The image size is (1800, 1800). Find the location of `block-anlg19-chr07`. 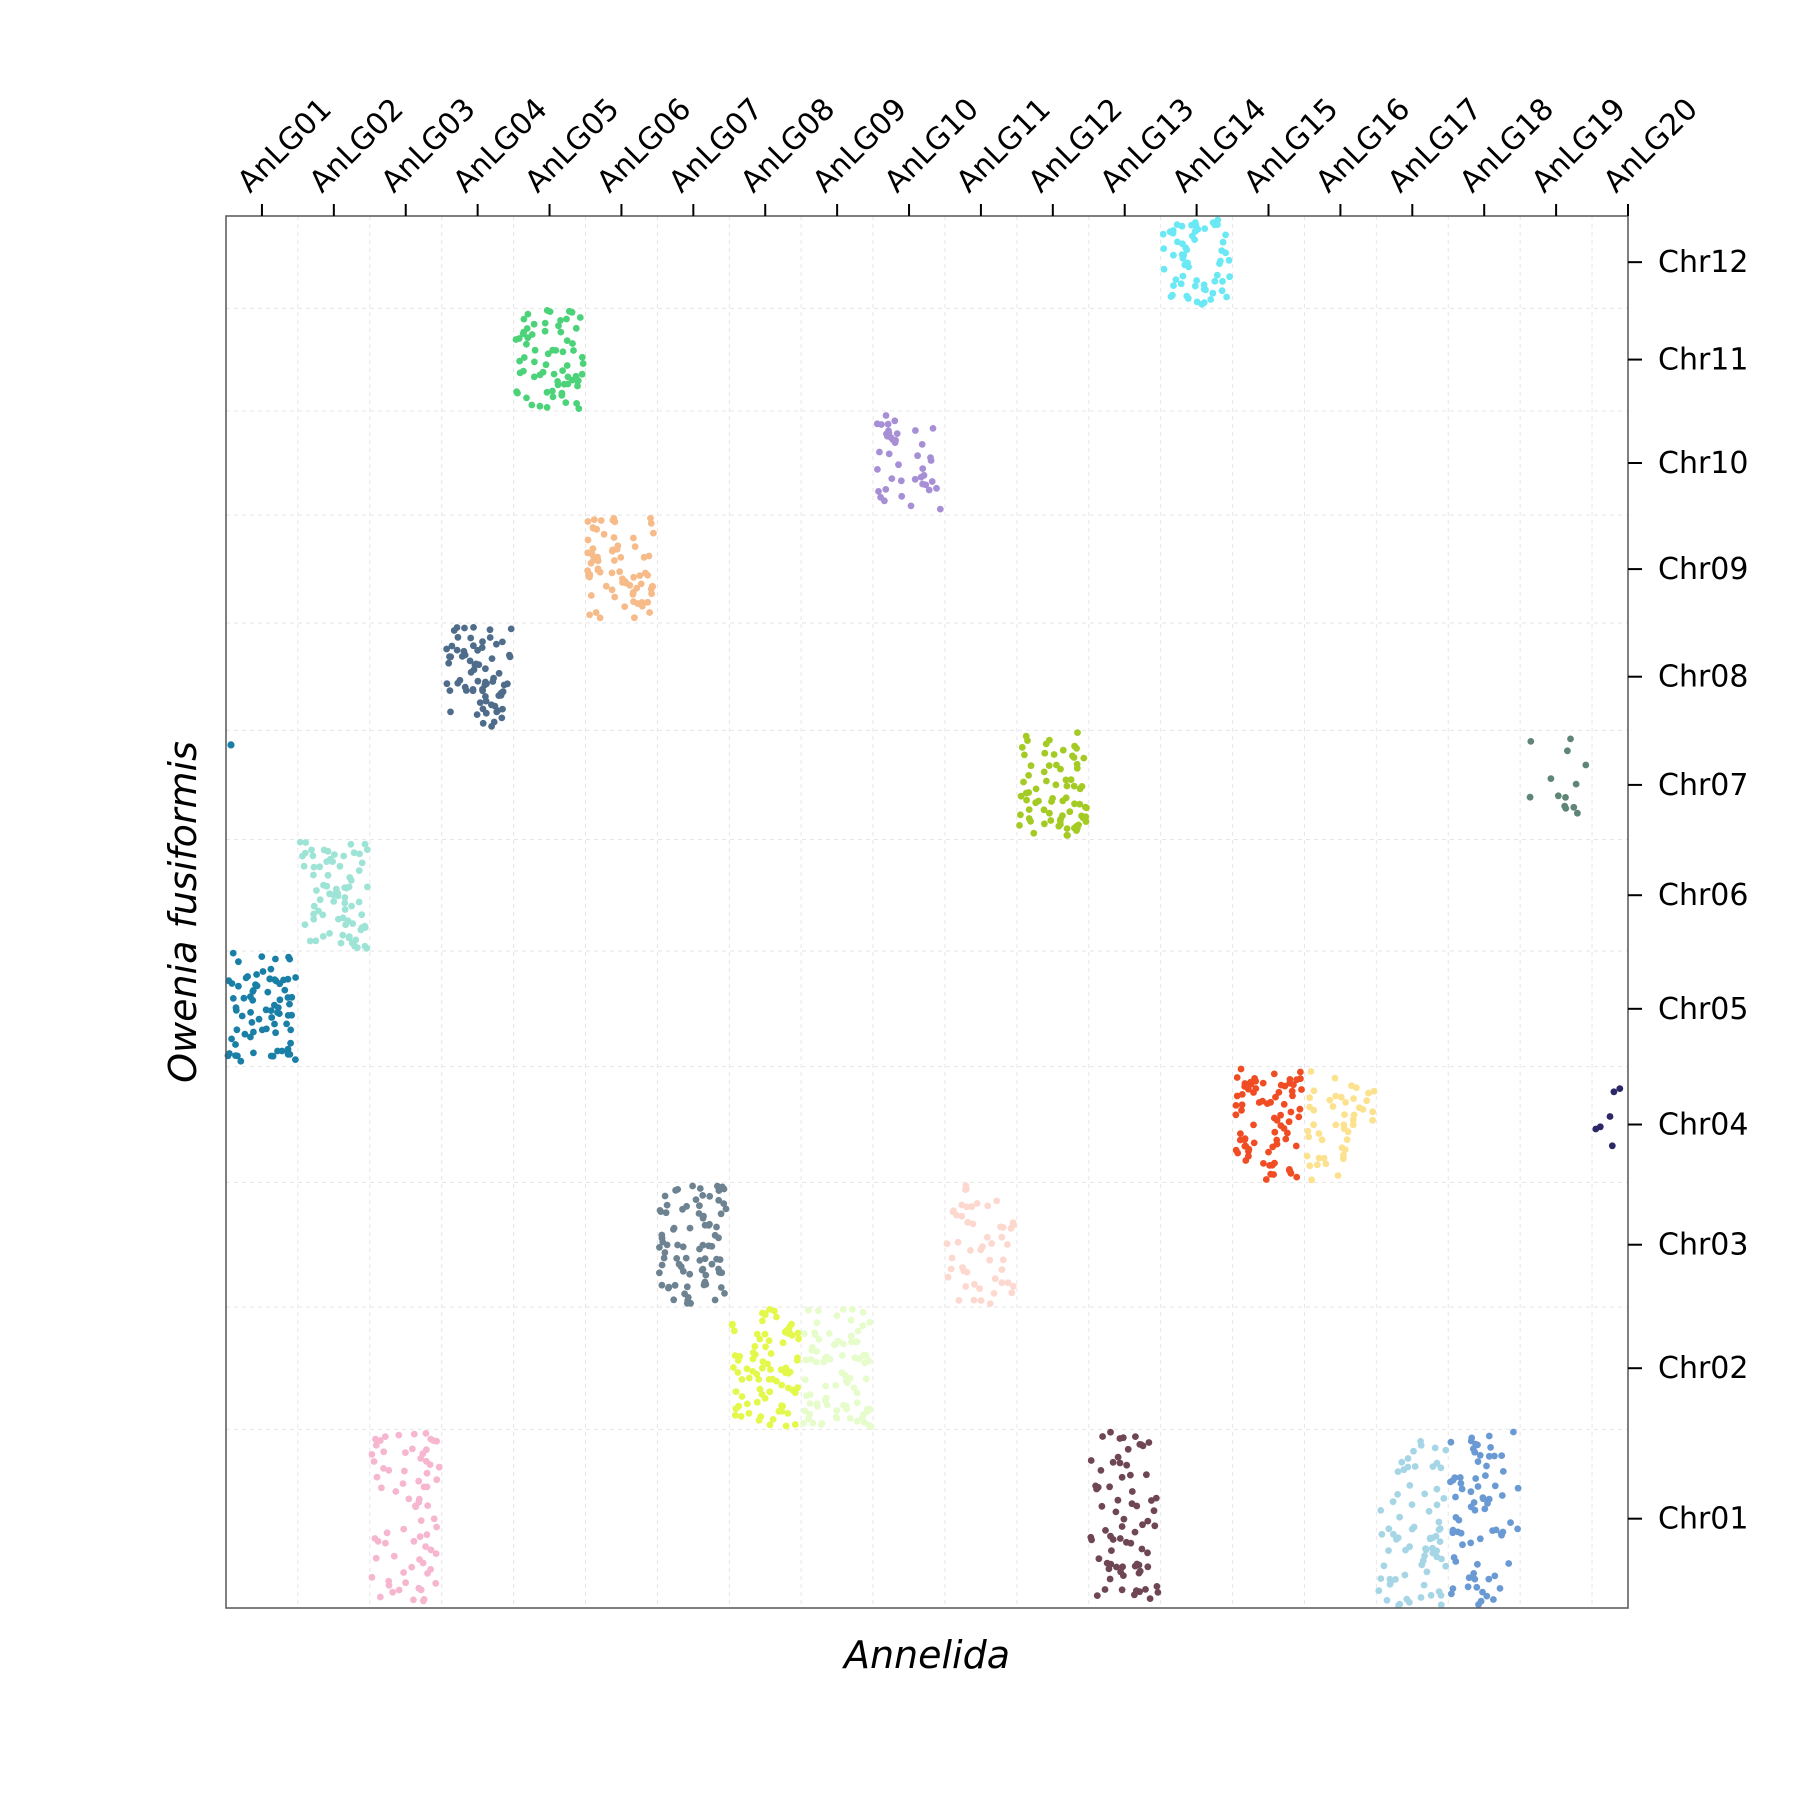

block-anlg19-chr07 is located at coordinates (1558, 776).